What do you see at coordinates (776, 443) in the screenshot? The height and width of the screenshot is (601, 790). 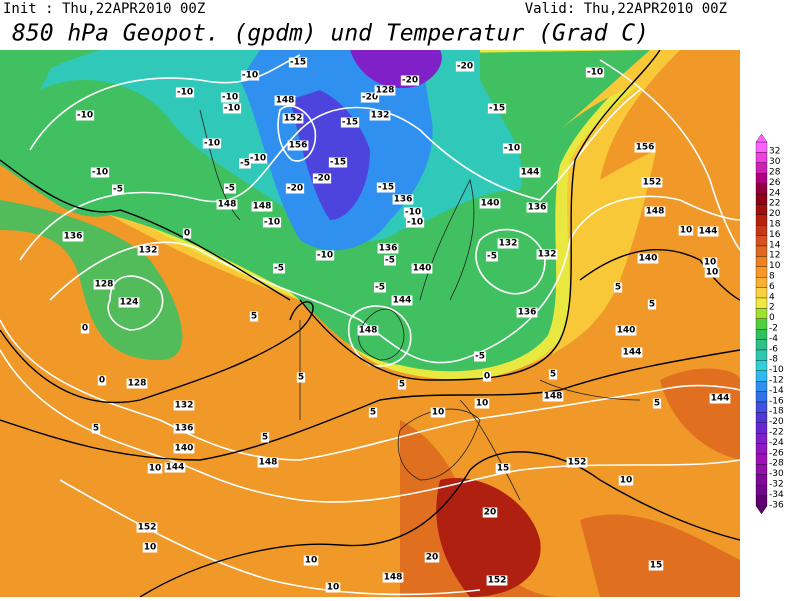 I see `colorbar-label: -24` at bounding box center [776, 443].